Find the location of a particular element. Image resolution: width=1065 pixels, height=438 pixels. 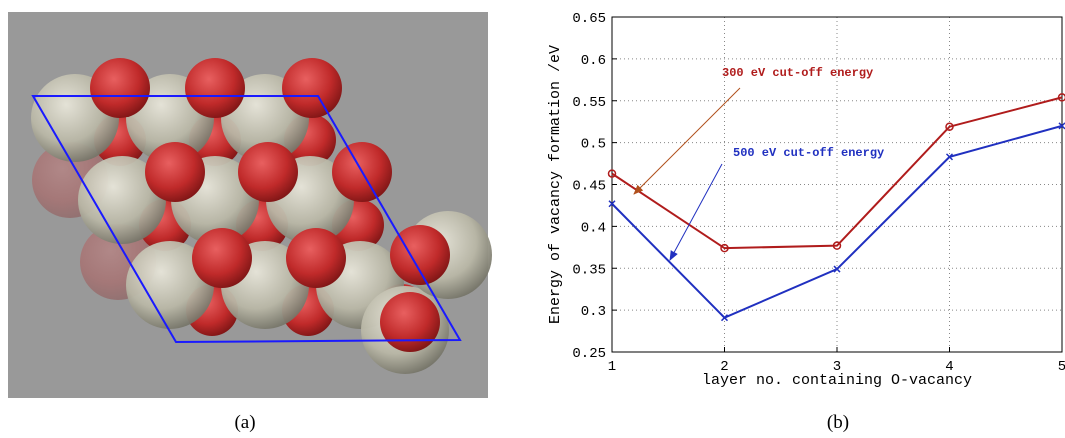

y-axis-label: Energy of vacancy formation /eV is located at coordinates (555, 184).